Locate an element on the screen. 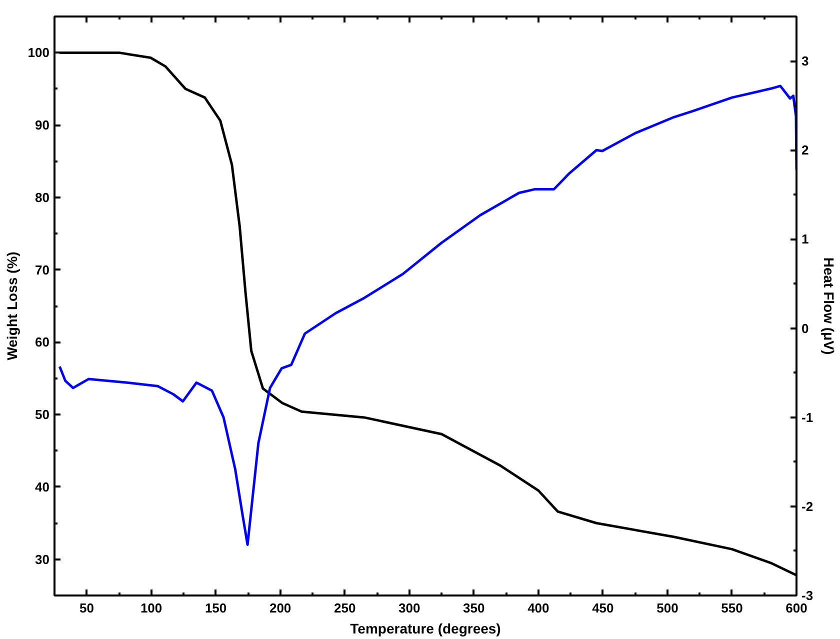 The width and height of the screenshot is (840, 639). x-tick-label: 100 is located at coordinates (151, 608).